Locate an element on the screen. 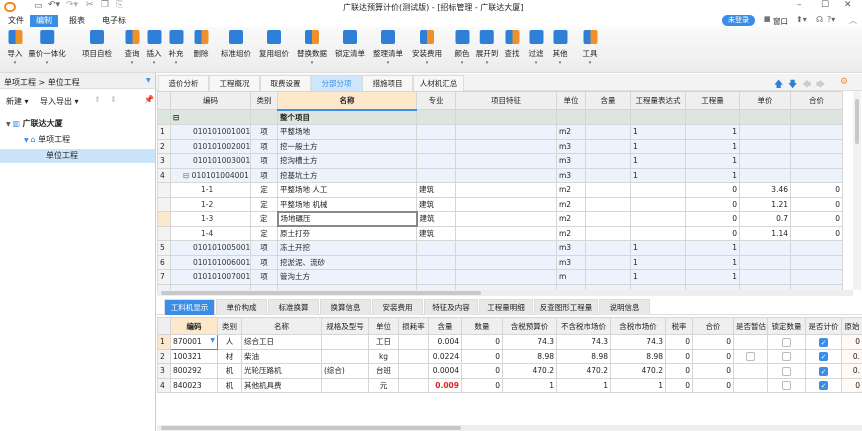 This screenshot has height=431, width=862. cell-name: 平整场地 机械 is located at coordinates (347, 204).